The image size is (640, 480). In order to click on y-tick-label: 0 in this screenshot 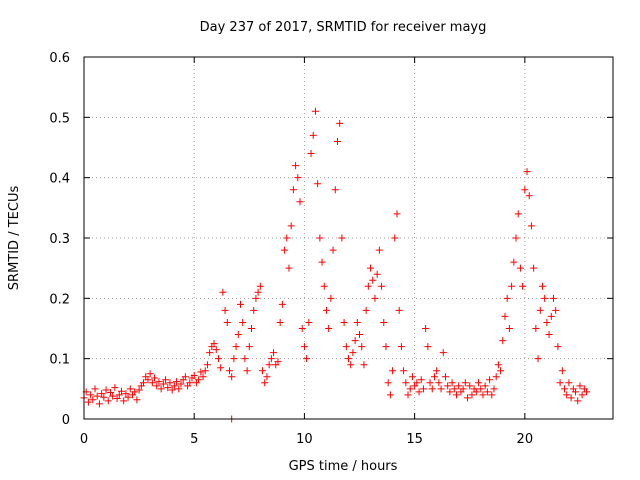, I will do `click(66, 420)`.